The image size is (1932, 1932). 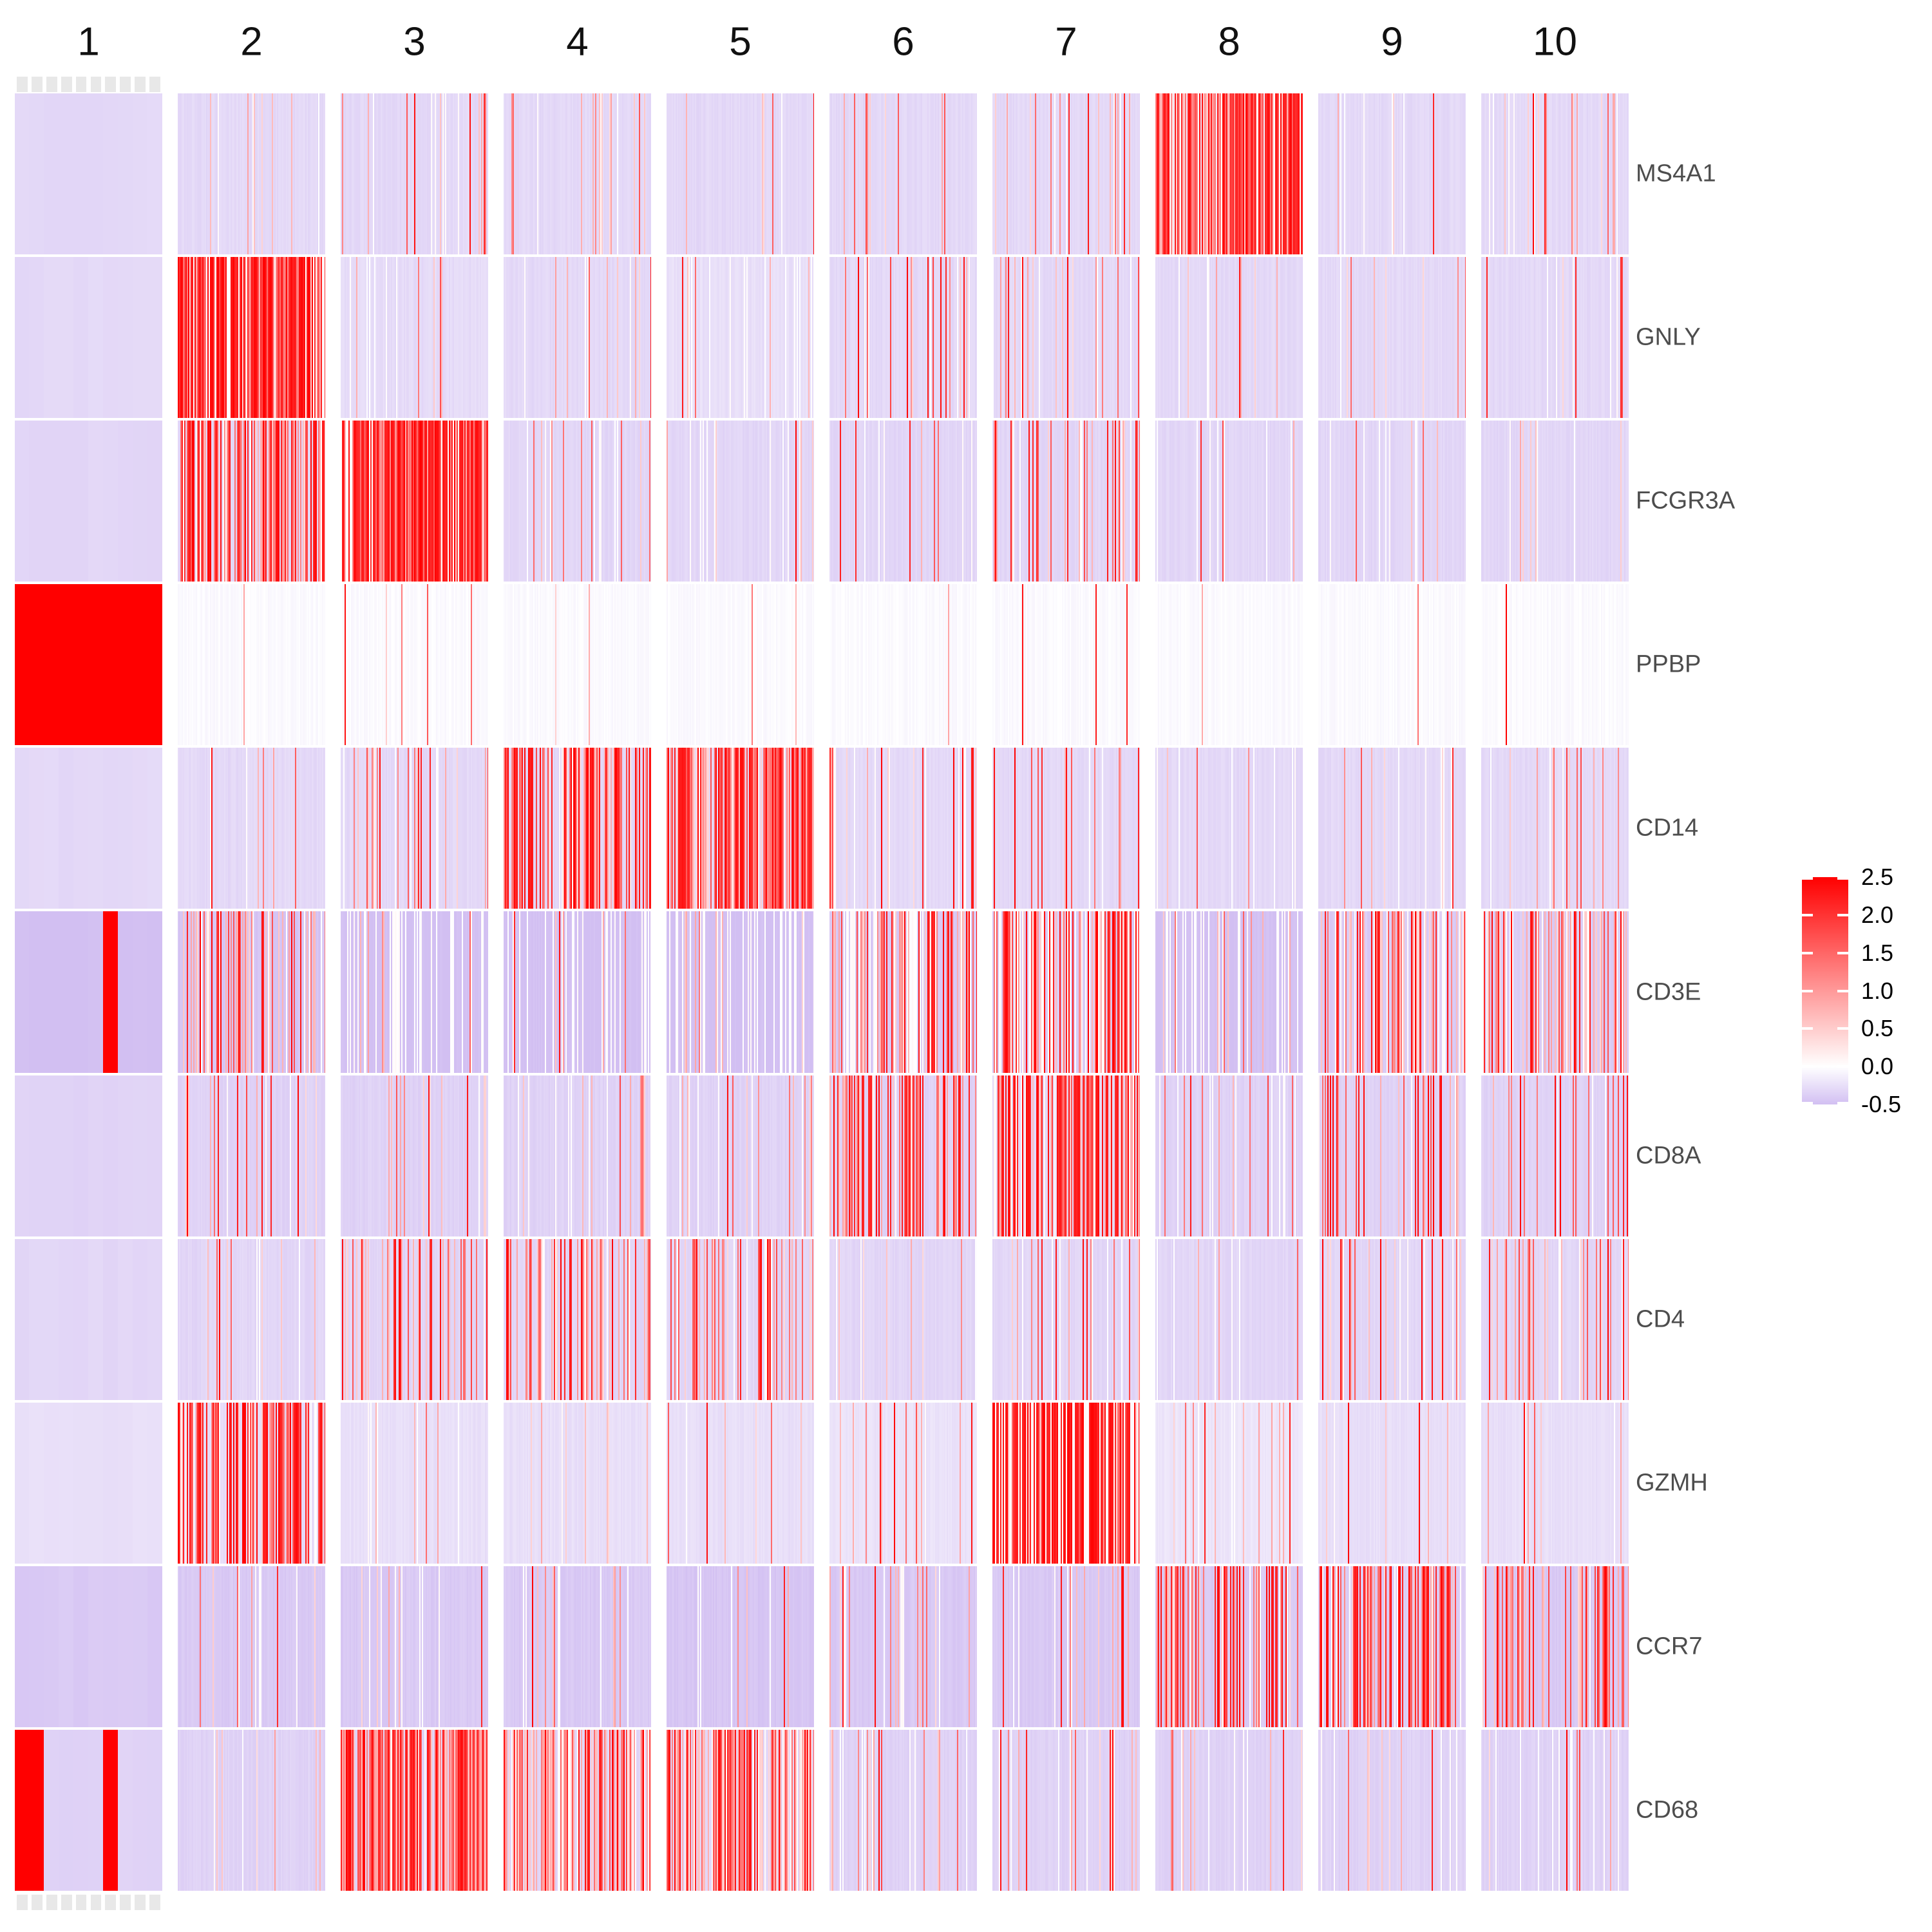 I want to click on heatmap-block-GNLY-cluster8, so click(x=1229, y=338).